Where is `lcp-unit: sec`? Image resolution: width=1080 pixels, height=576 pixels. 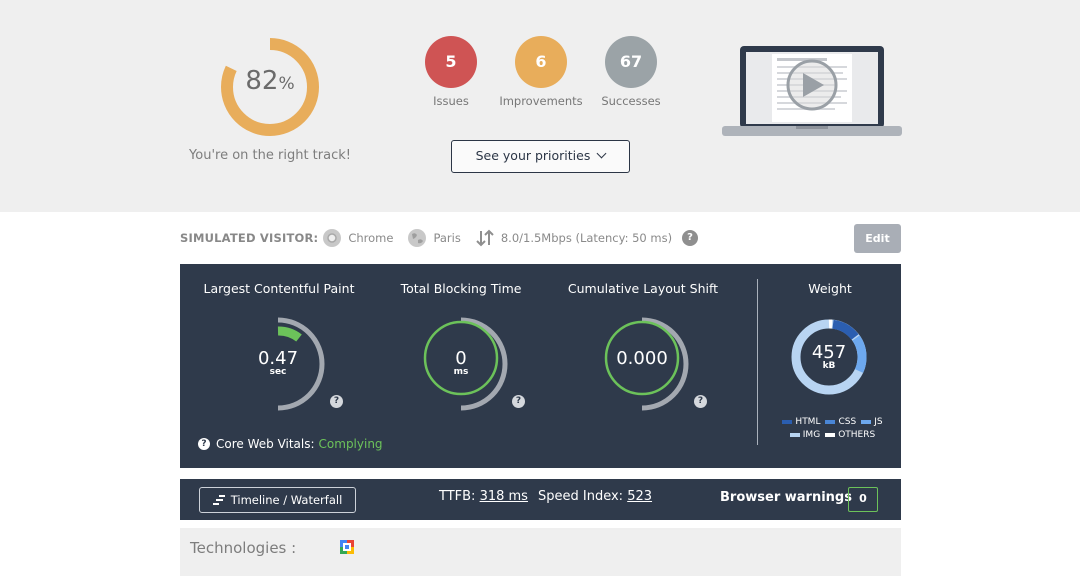
lcp-unit: sec is located at coordinates (278, 372).